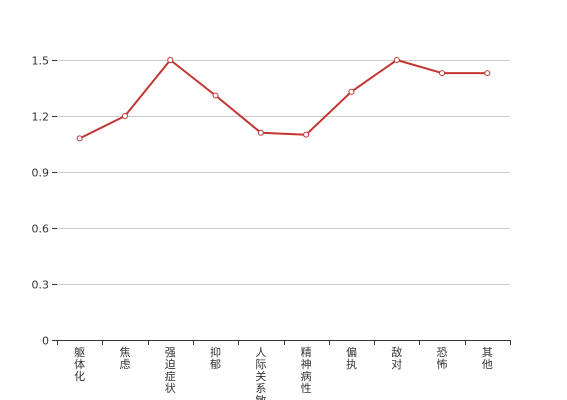 This screenshot has width=567, height=400. What do you see at coordinates (41, 61) in the screenshot?
I see `y-tick-label: 1.5` at bounding box center [41, 61].